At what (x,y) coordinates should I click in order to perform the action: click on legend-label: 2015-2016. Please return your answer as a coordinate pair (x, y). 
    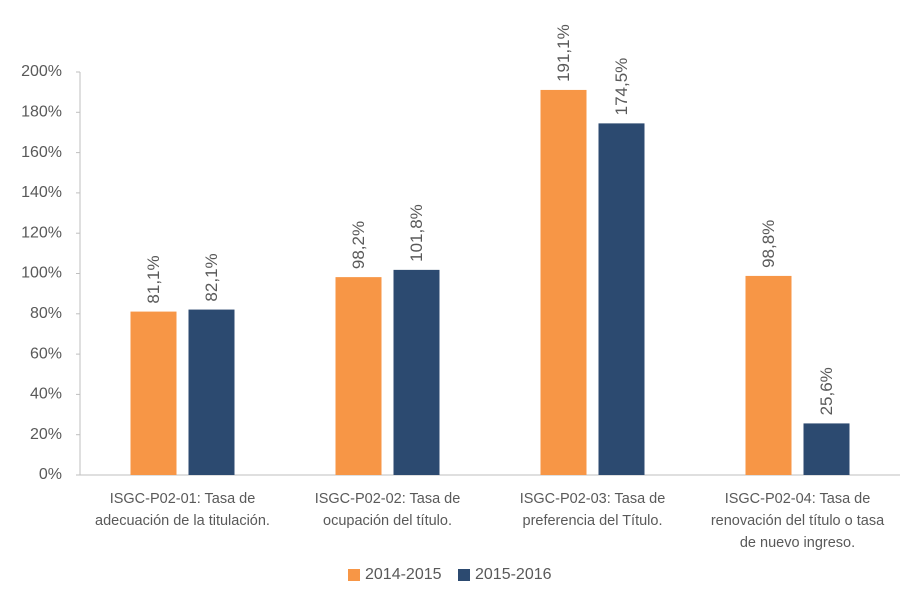
    Looking at the image, I should click on (513, 574).